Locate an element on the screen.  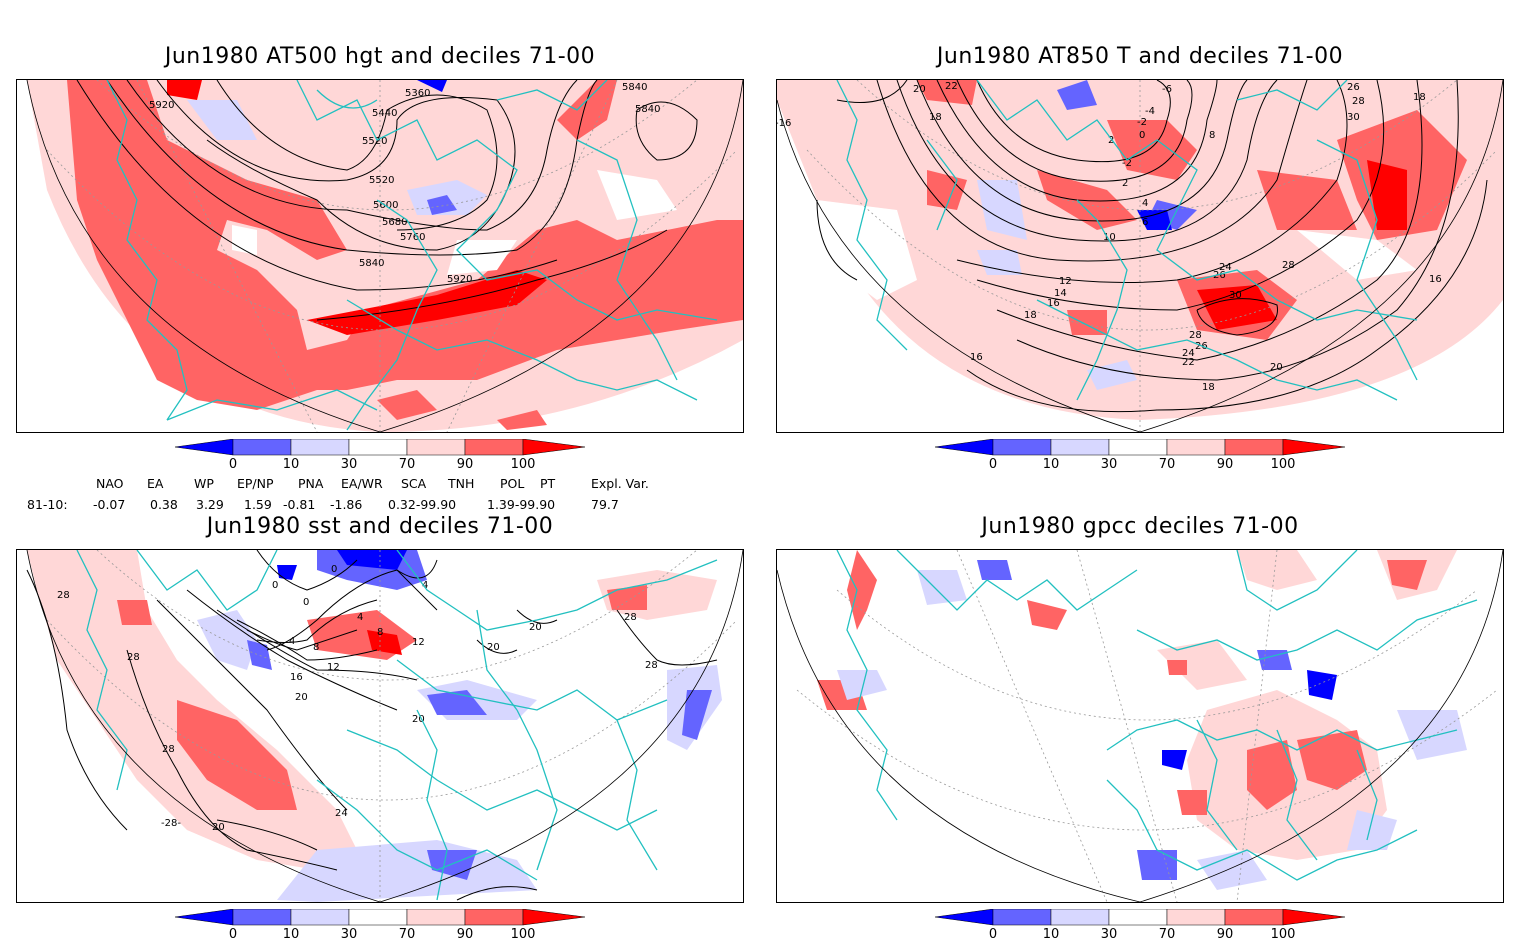
index-header: EP/NP is located at coordinates (255, 483).